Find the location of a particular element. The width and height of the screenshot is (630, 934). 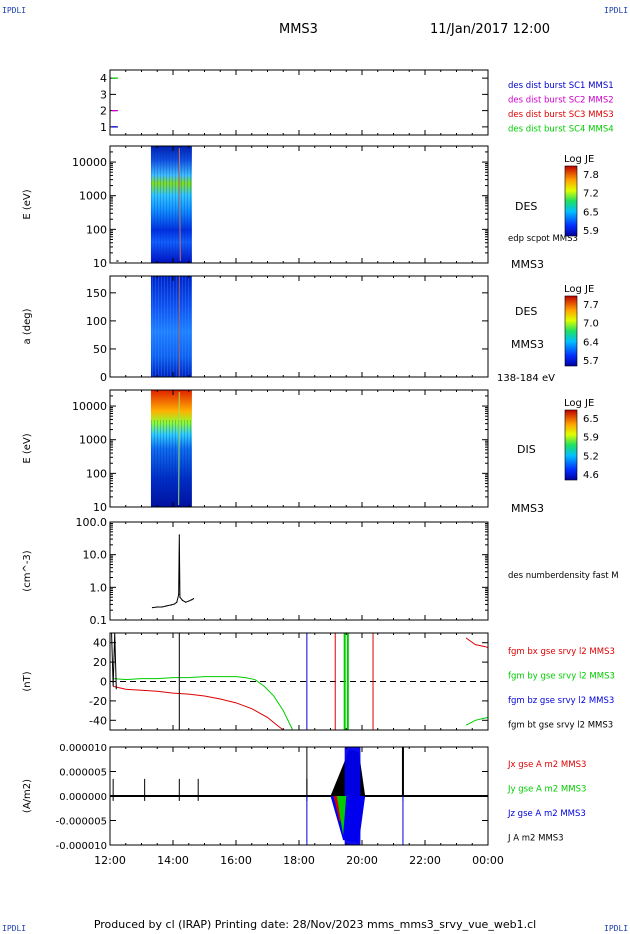

current-legend-item: Jx gse A m2 MMS3 is located at coordinates (546, 765).